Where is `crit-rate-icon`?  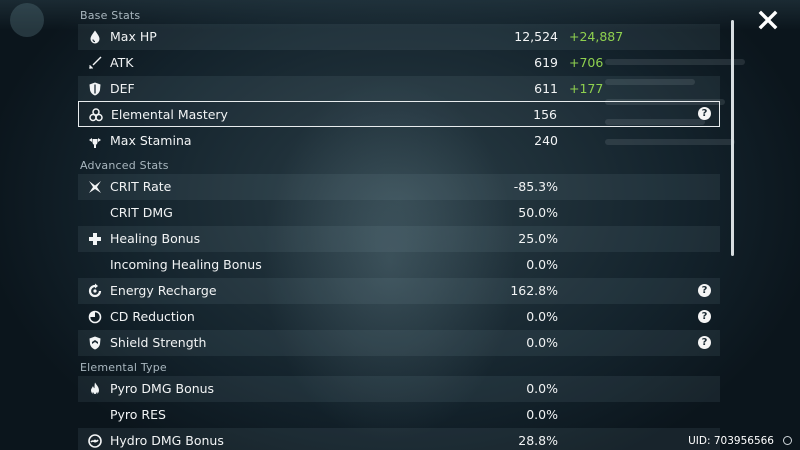 crit-rate-icon is located at coordinates (95, 187).